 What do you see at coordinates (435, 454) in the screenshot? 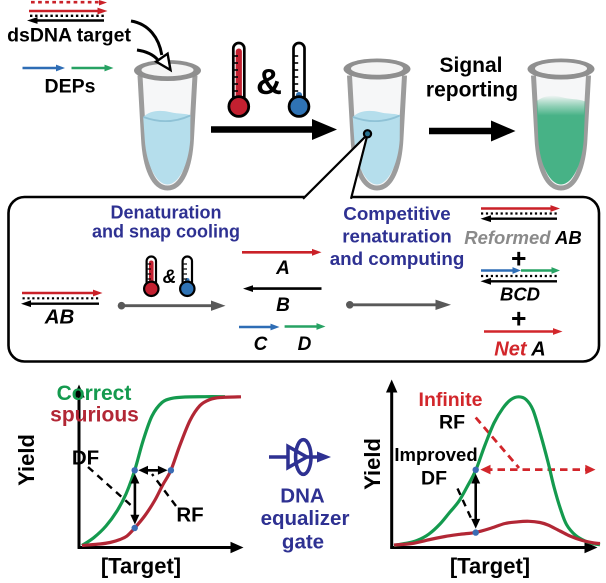
I see `svg-text: Improved` at bounding box center [435, 454].